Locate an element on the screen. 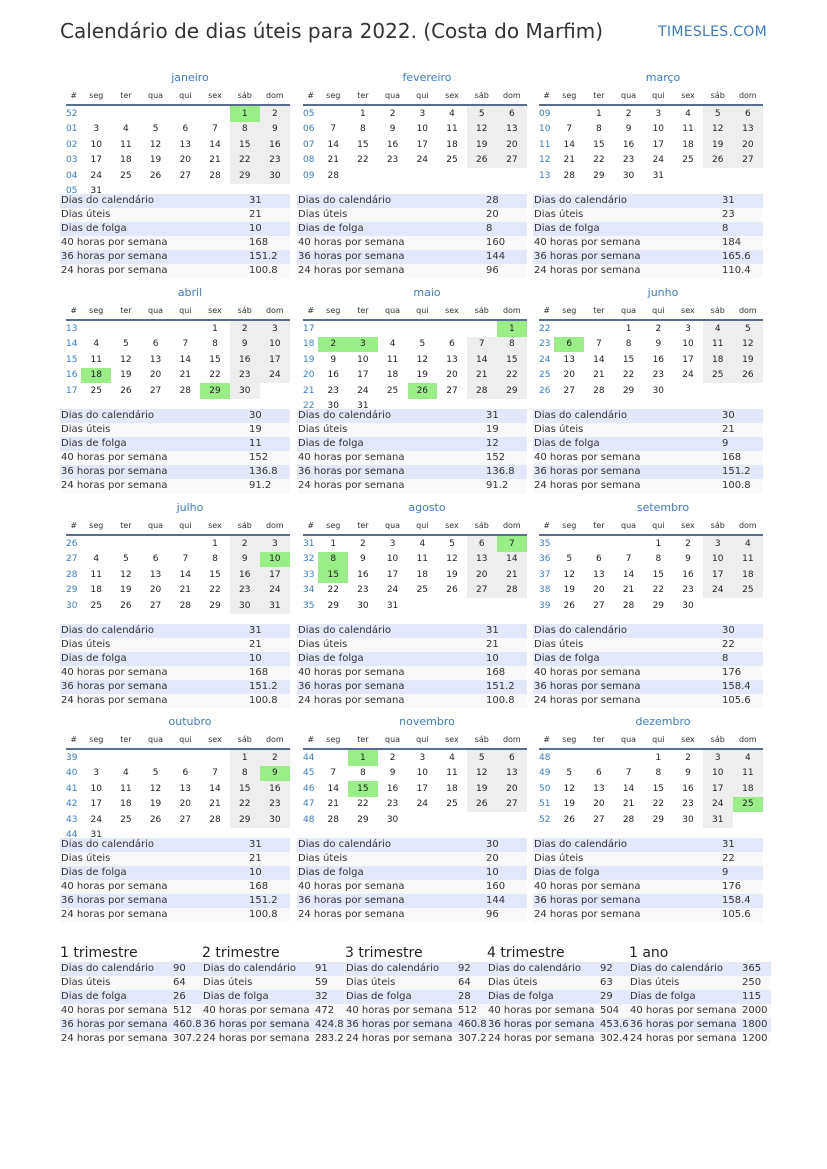 This screenshot has width=827, height=1169. holiday-day: 9 is located at coordinates (274, 773).